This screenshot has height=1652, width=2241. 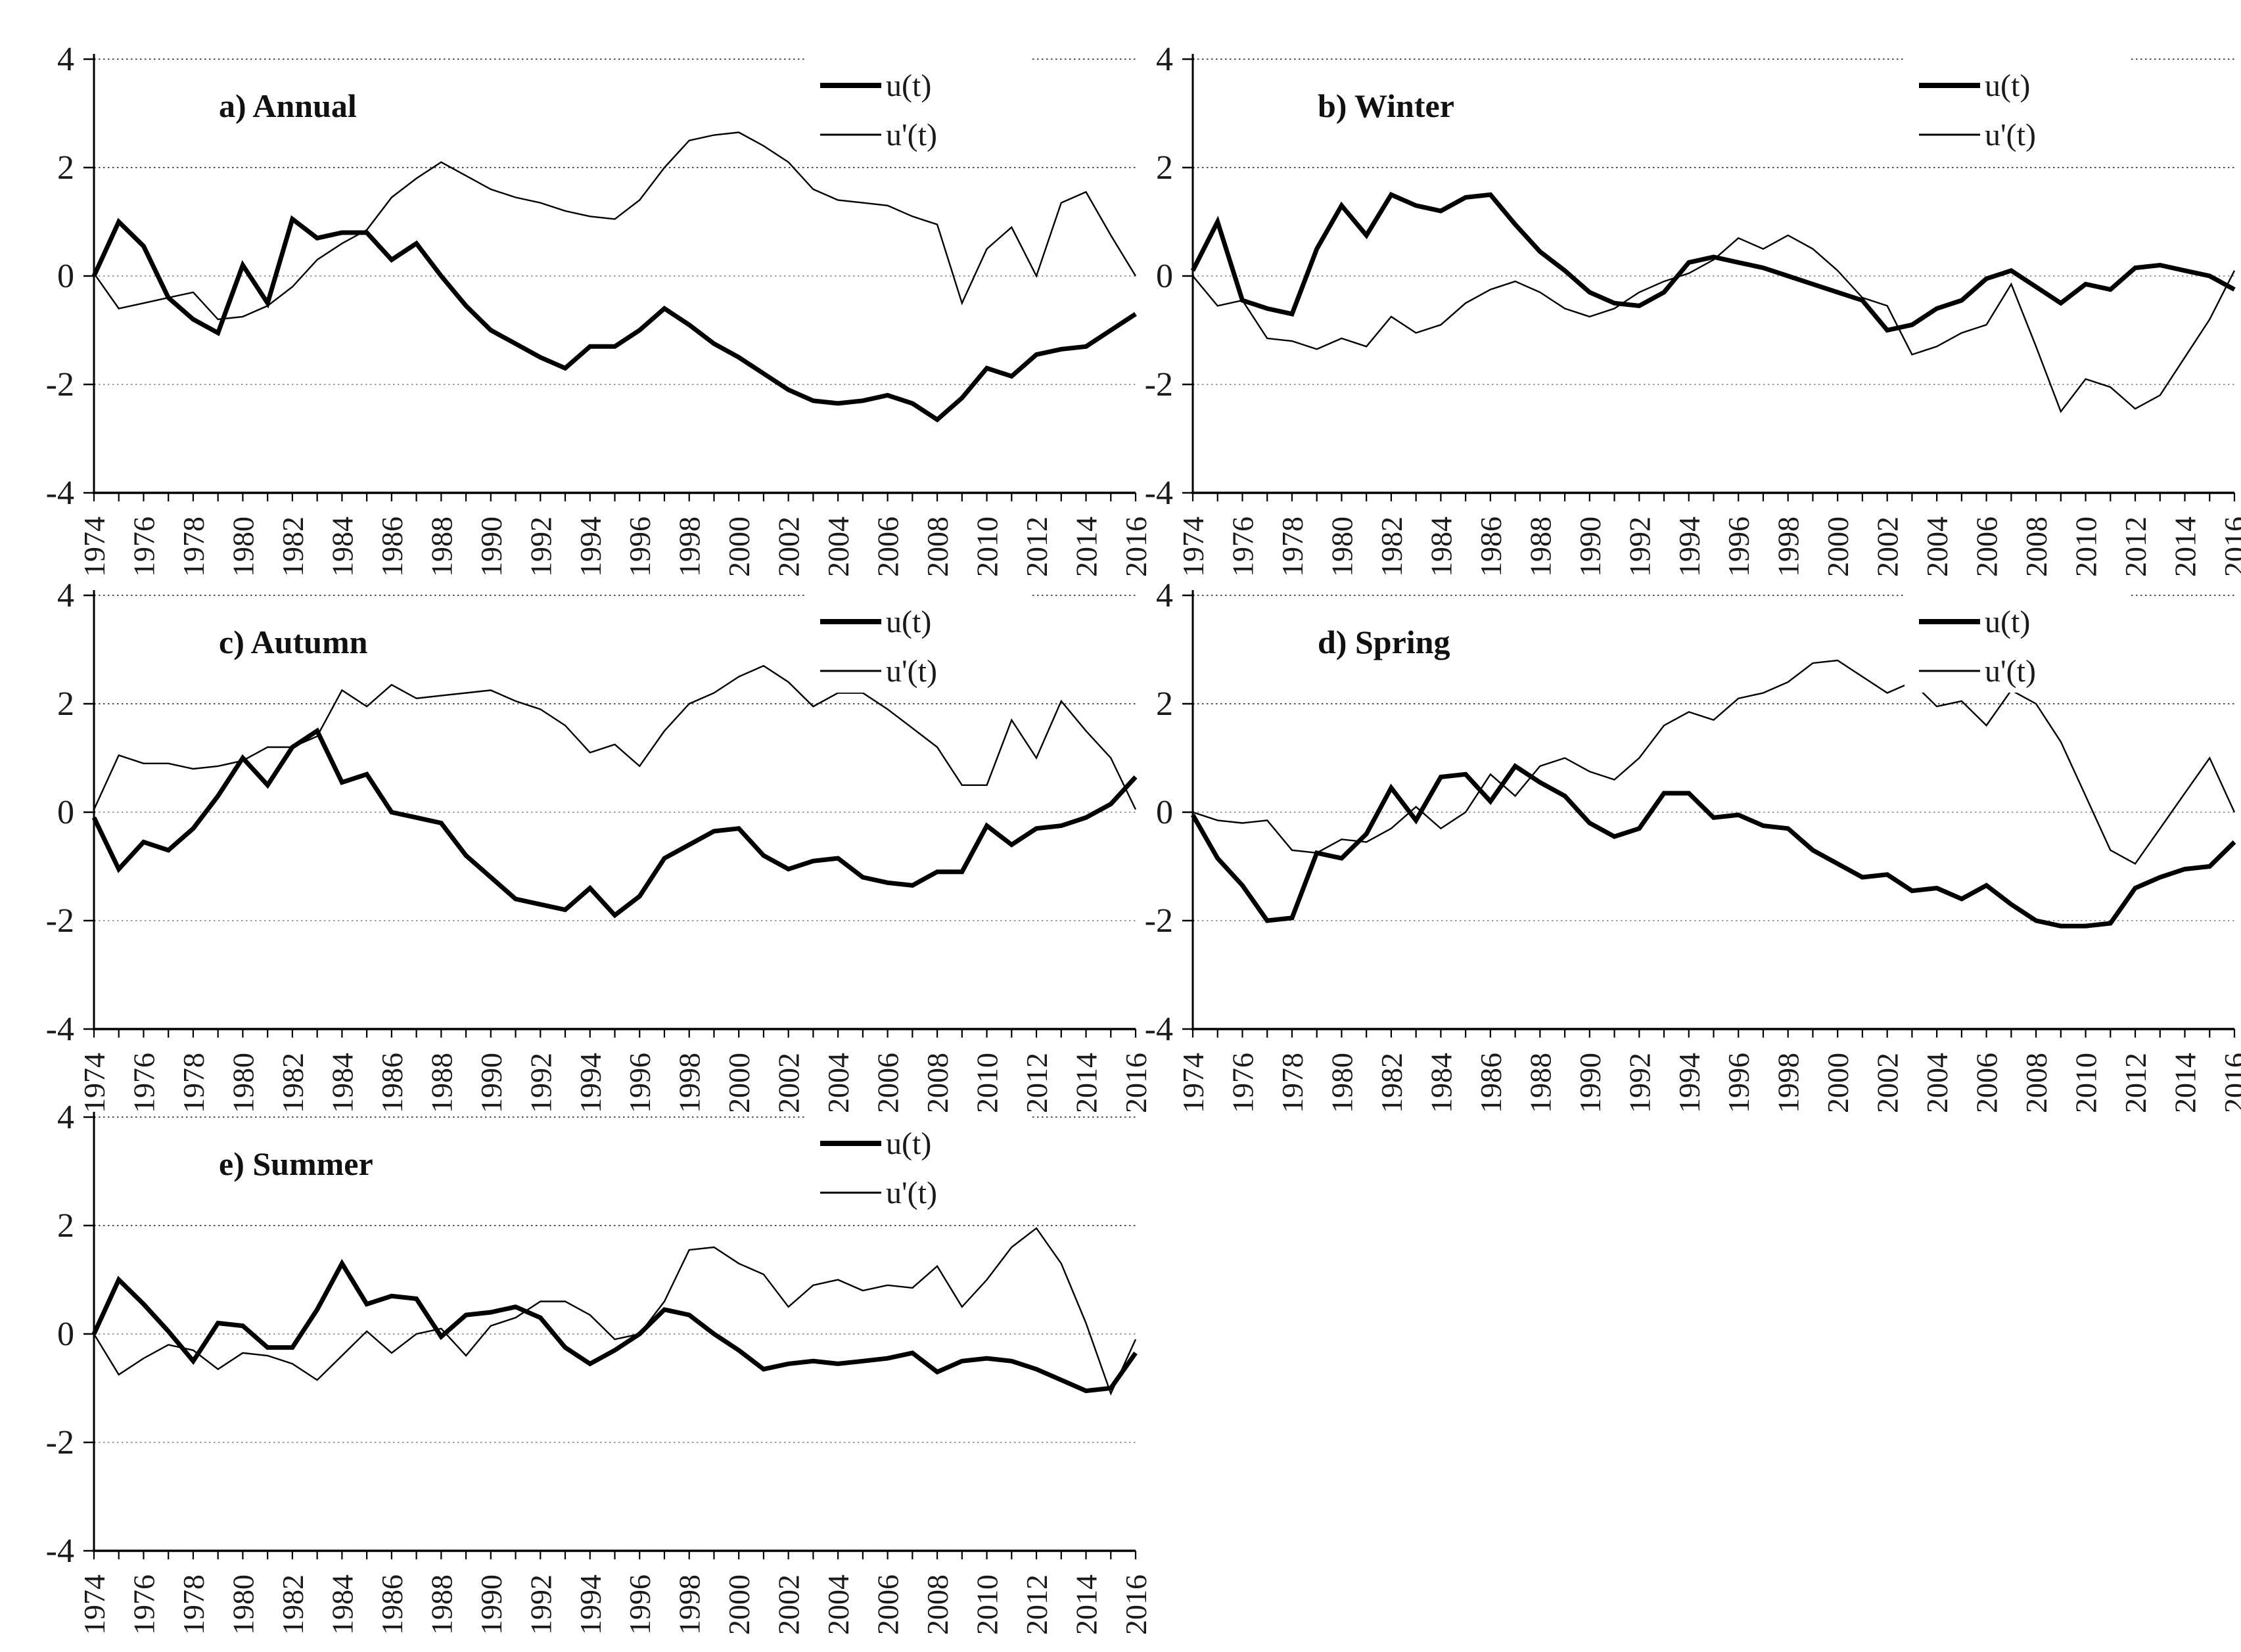 I want to click on x-tick-label: 2000, so click(x=739, y=546).